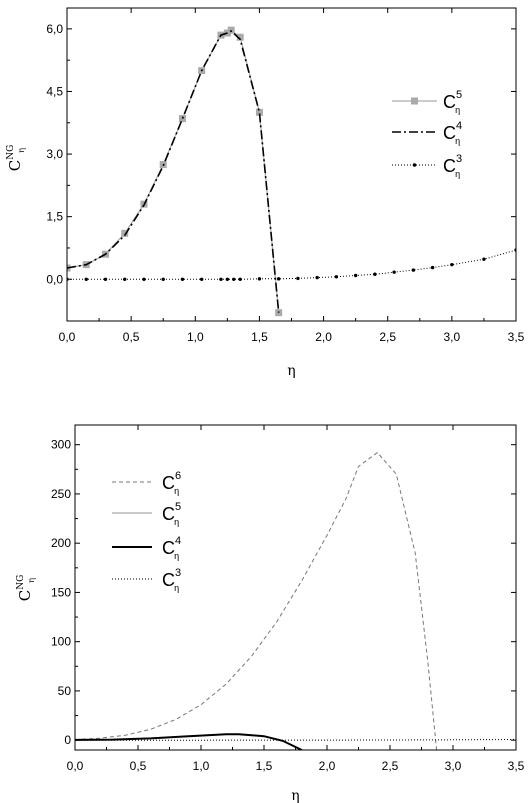 The width and height of the screenshot is (528, 803). I want to click on y-tick-label: 250, so click(61, 494).